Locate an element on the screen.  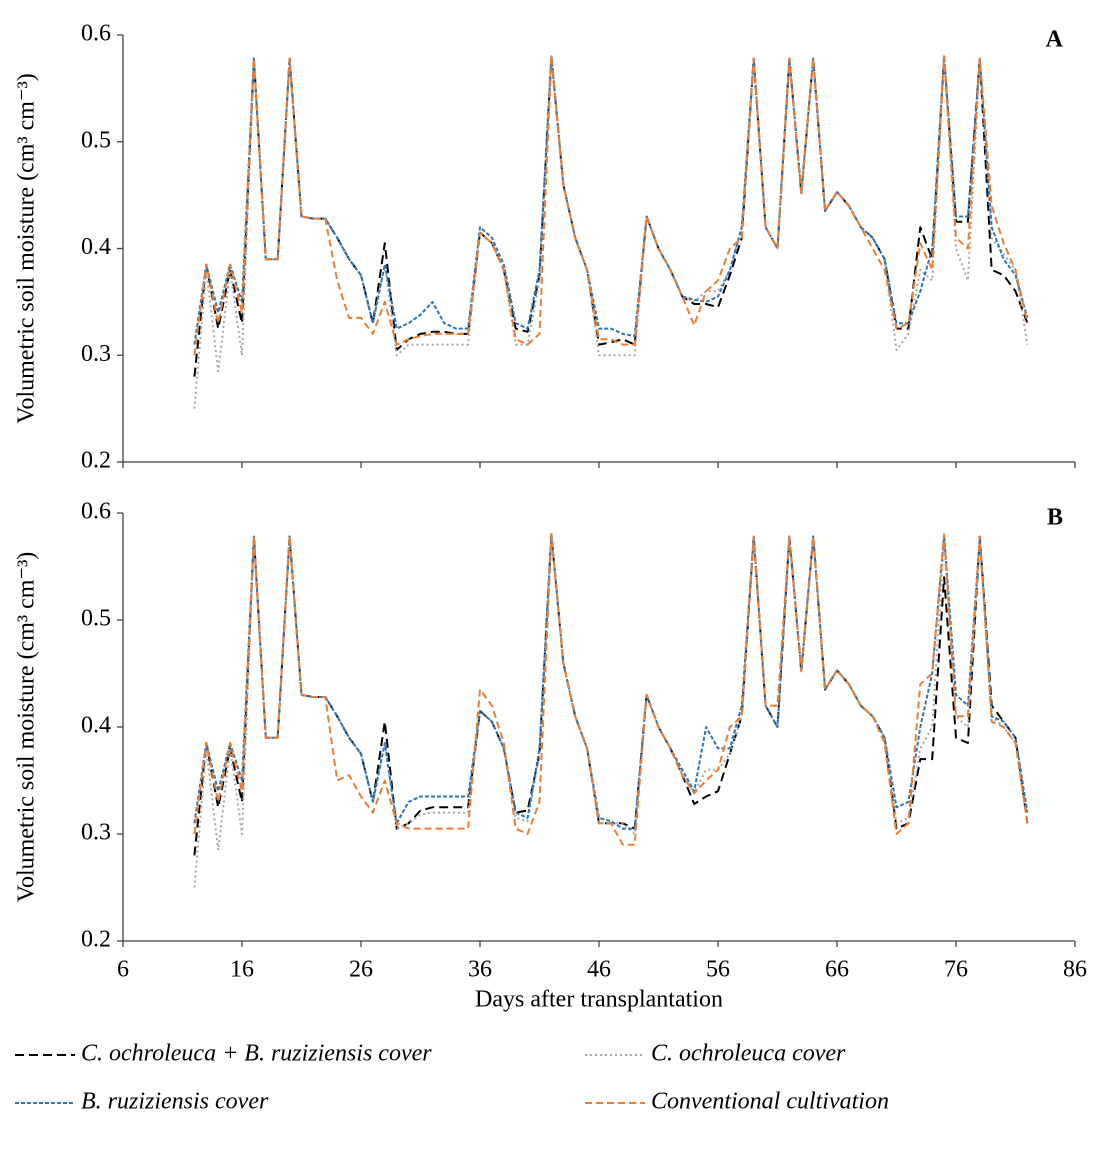
legend-label: B. ruziziensis cover is located at coordinates (175, 1102).